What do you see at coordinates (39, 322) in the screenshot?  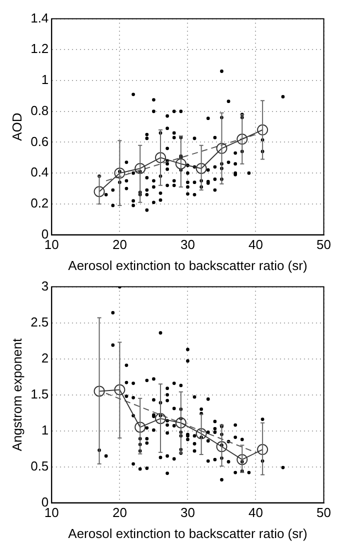 I see `y-tick-label: 2.5` at bounding box center [39, 322].